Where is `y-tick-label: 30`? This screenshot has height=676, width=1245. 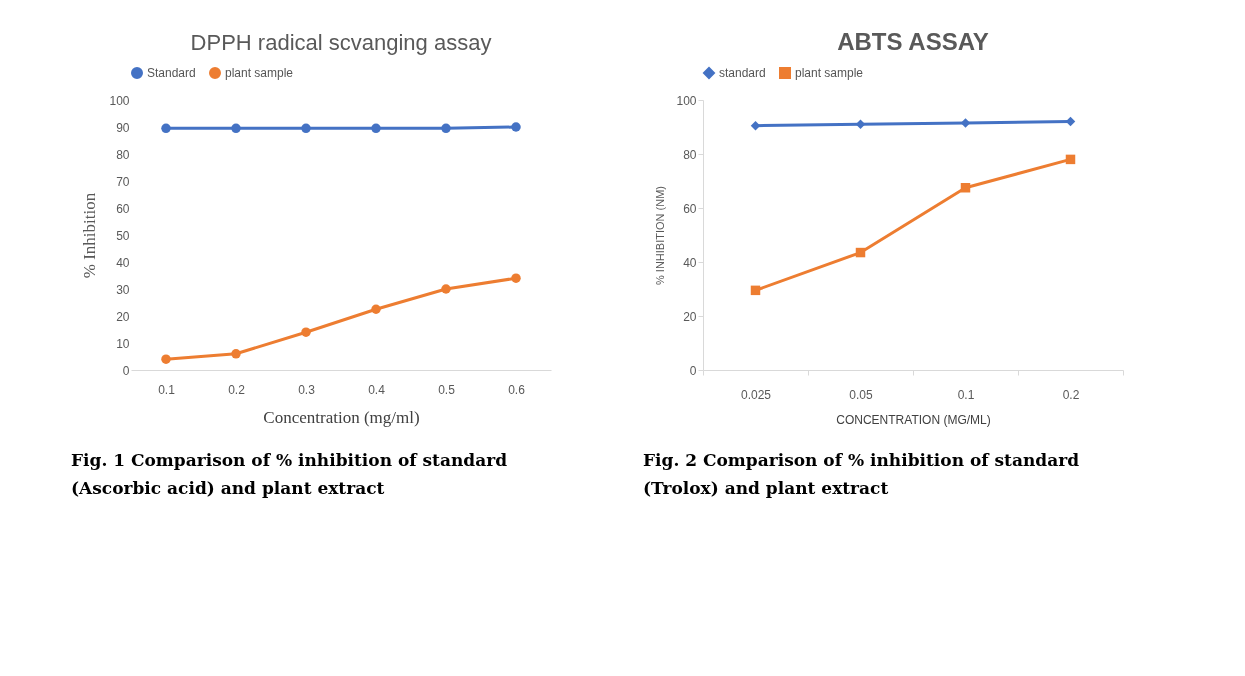 y-tick-label: 30 is located at coordinates (123, 289).